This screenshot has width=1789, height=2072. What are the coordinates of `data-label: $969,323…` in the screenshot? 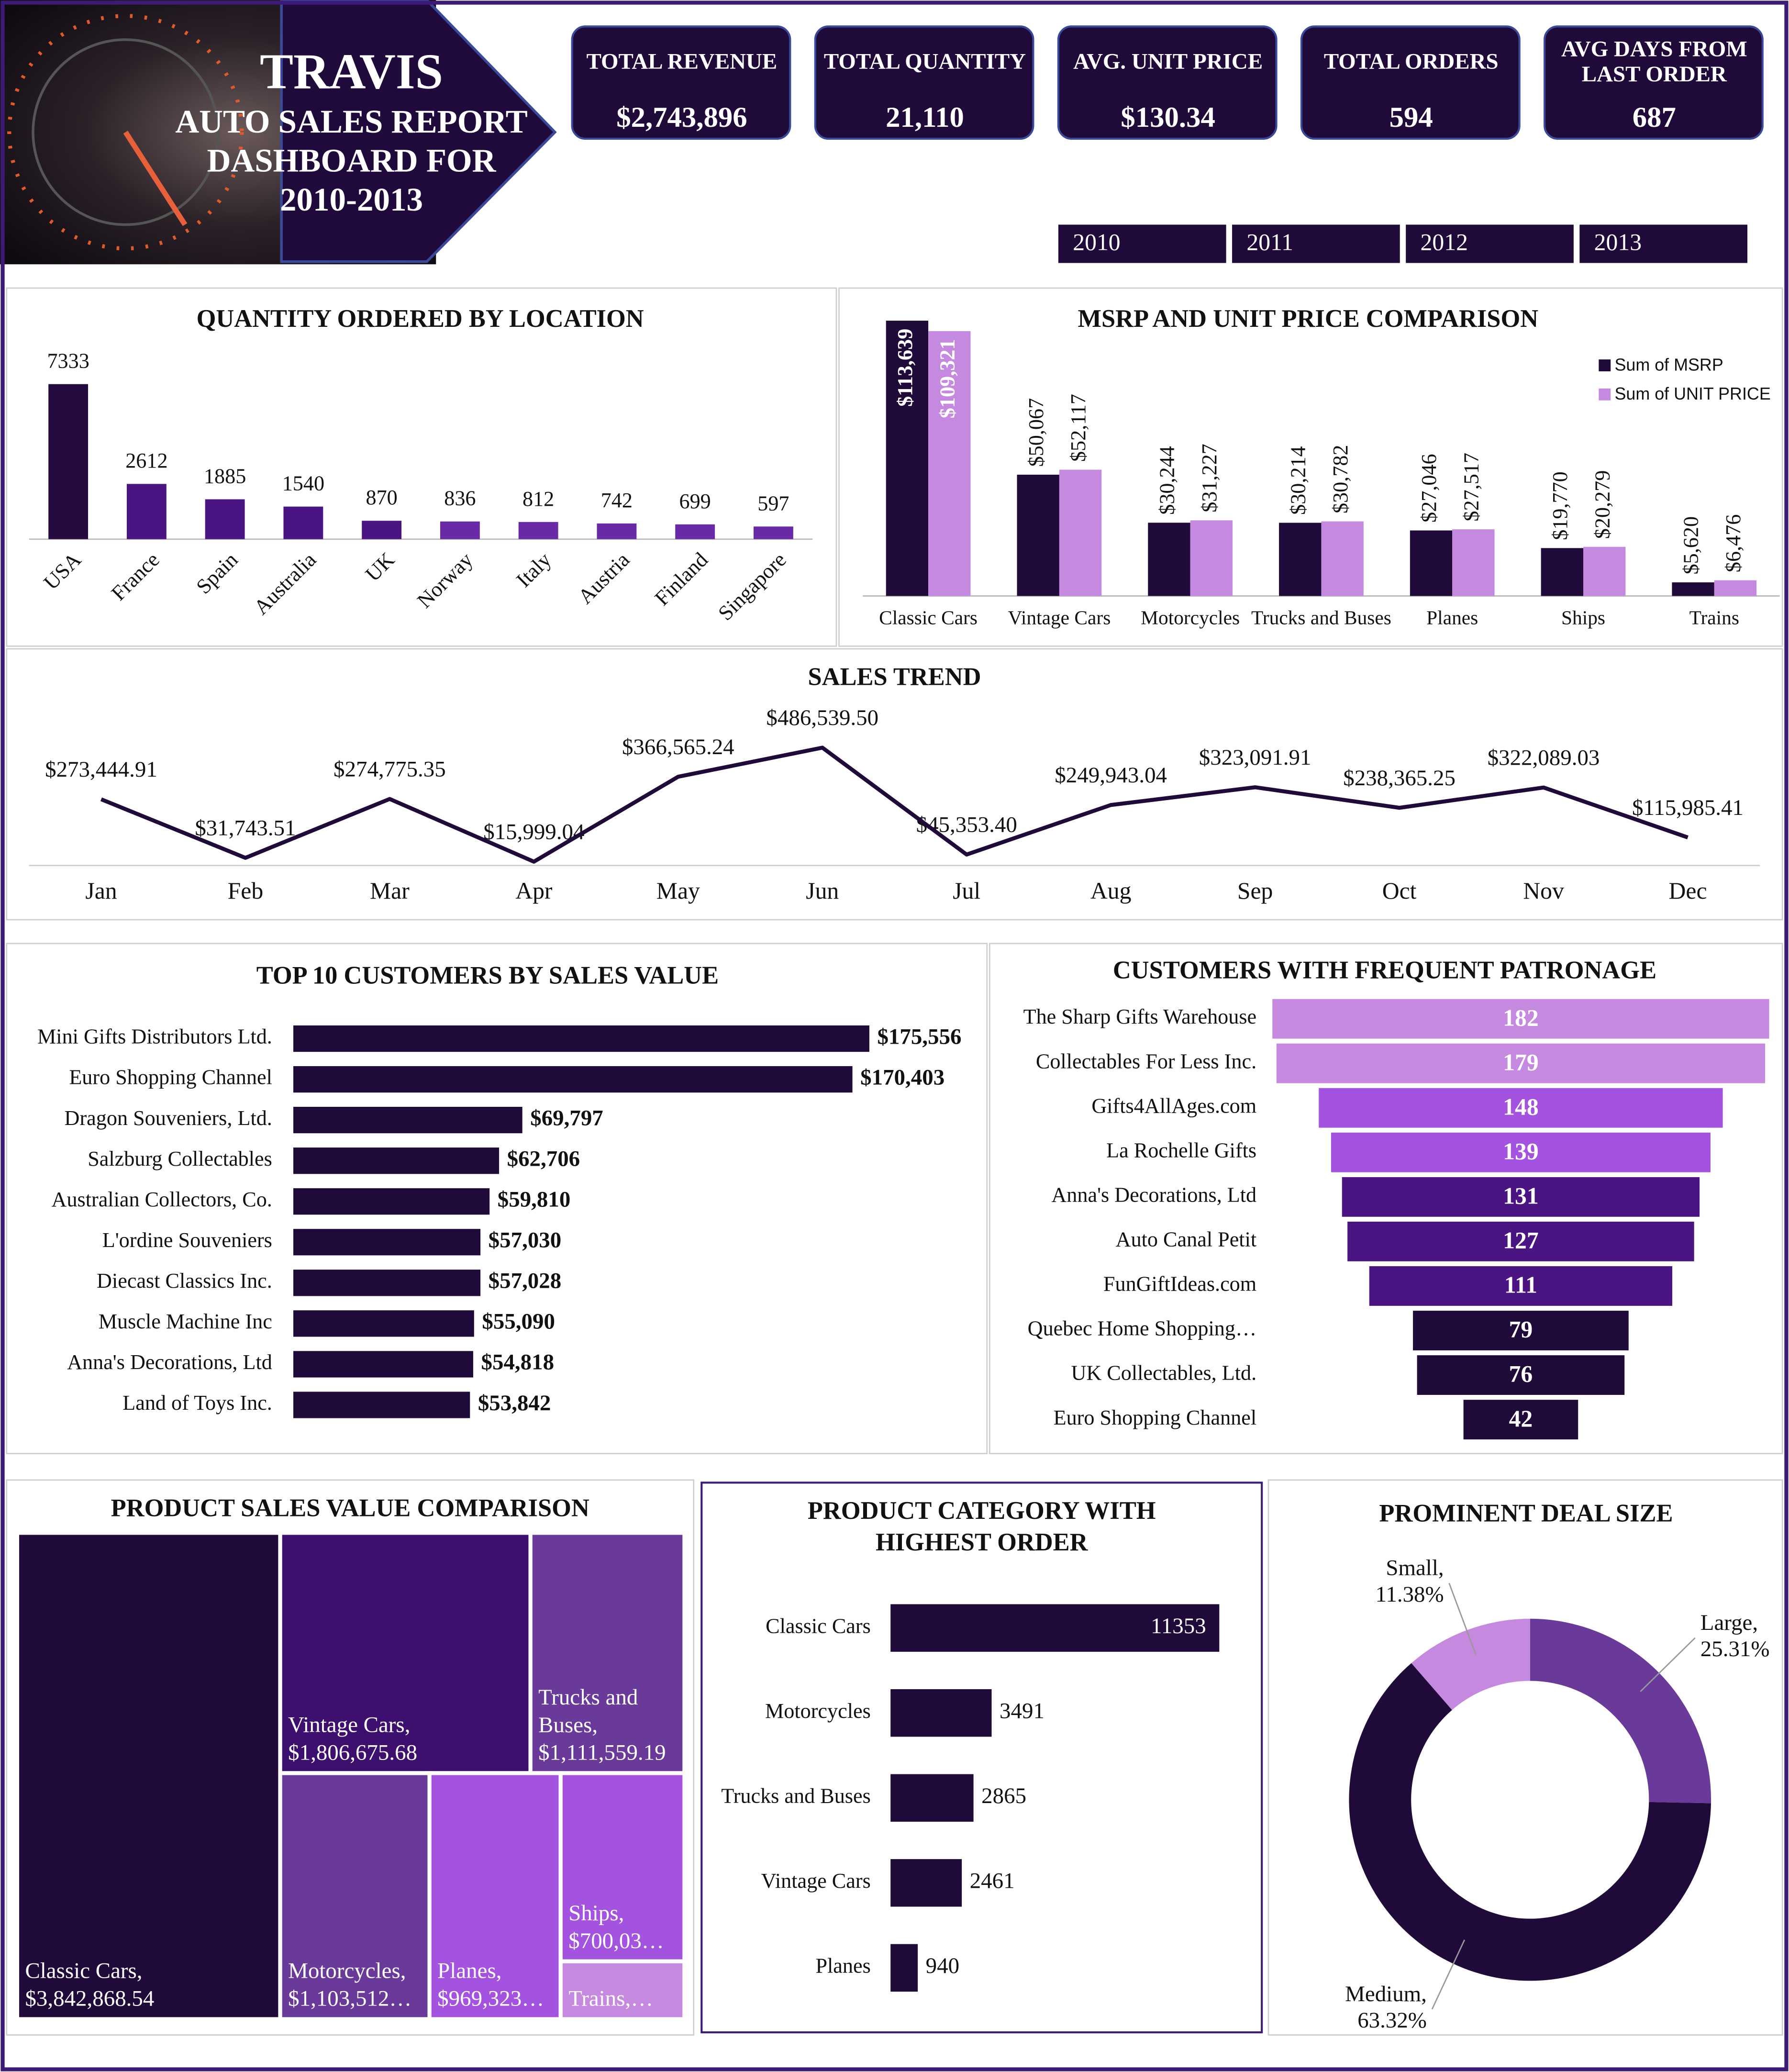 It's located at (491, 1999).